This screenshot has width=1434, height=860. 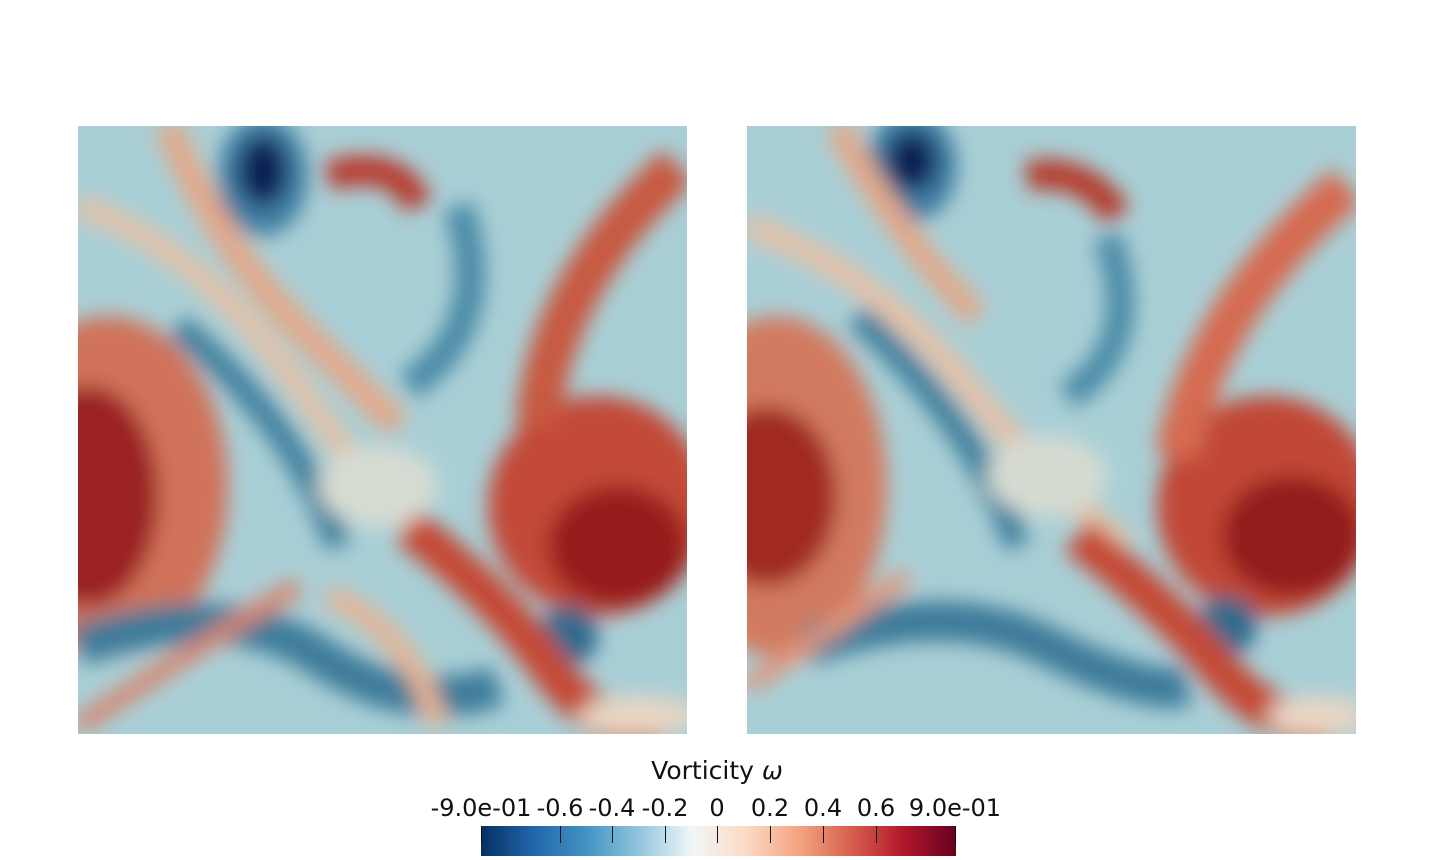 I want to click on colorbar-title: Vorticity ω, so click(x=717, y=770).